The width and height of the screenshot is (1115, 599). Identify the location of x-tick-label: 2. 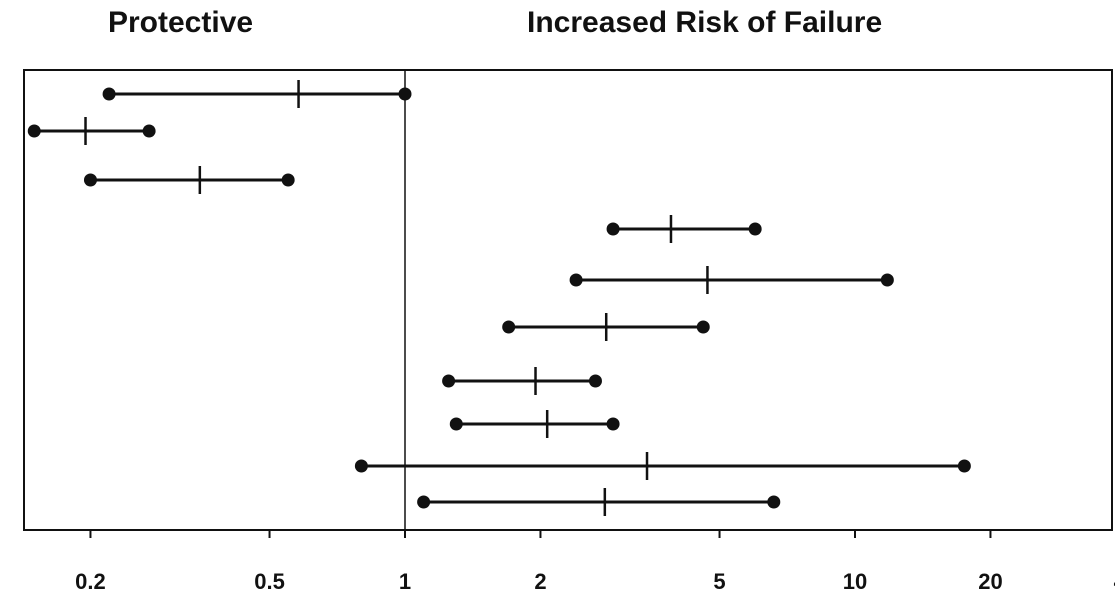
(540, 581).